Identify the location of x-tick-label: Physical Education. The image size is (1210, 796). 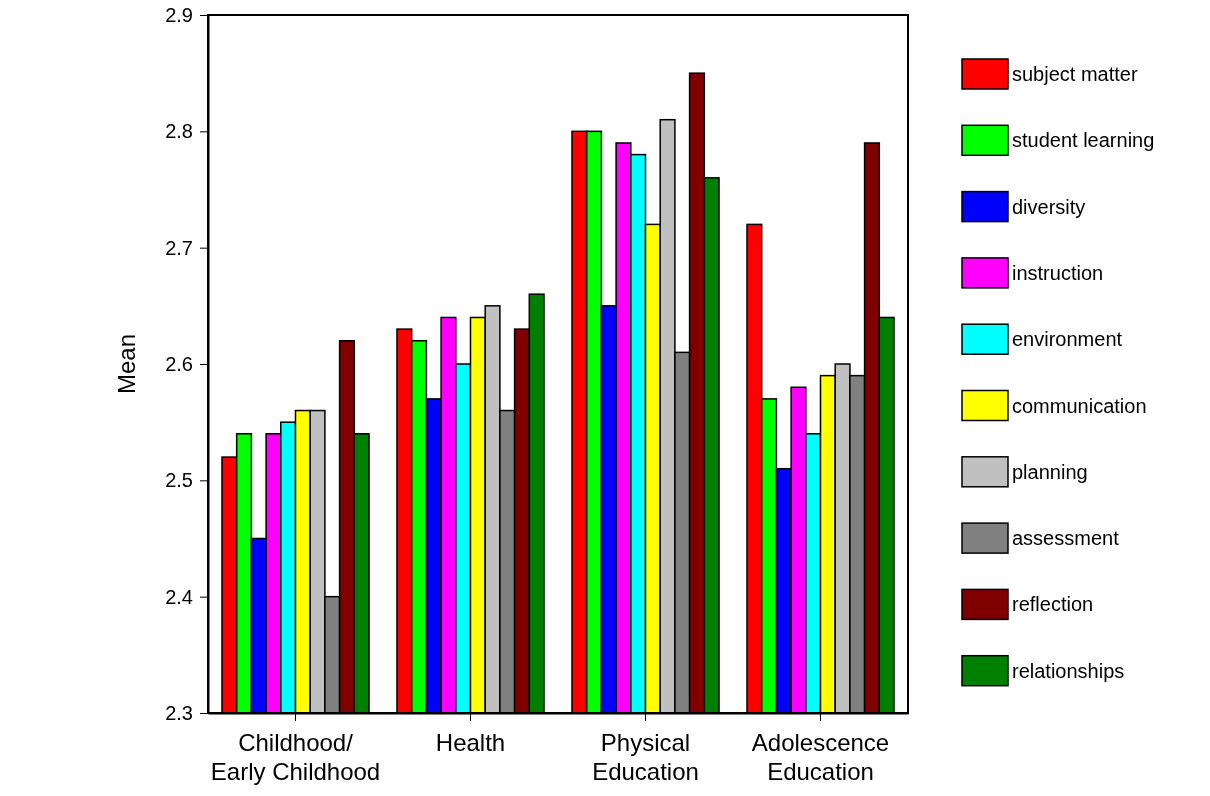
(645, 757).